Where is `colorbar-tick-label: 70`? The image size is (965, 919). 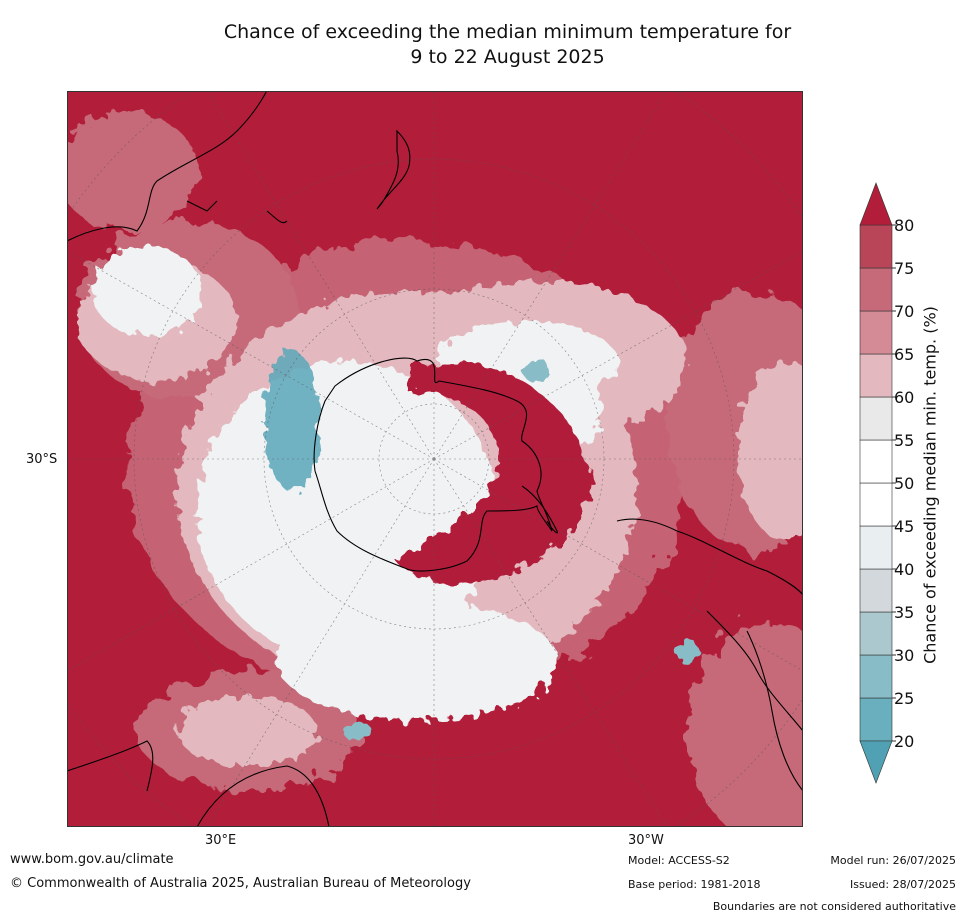 colorbar-tick-label: 70 is located at coordinates (904, 311).